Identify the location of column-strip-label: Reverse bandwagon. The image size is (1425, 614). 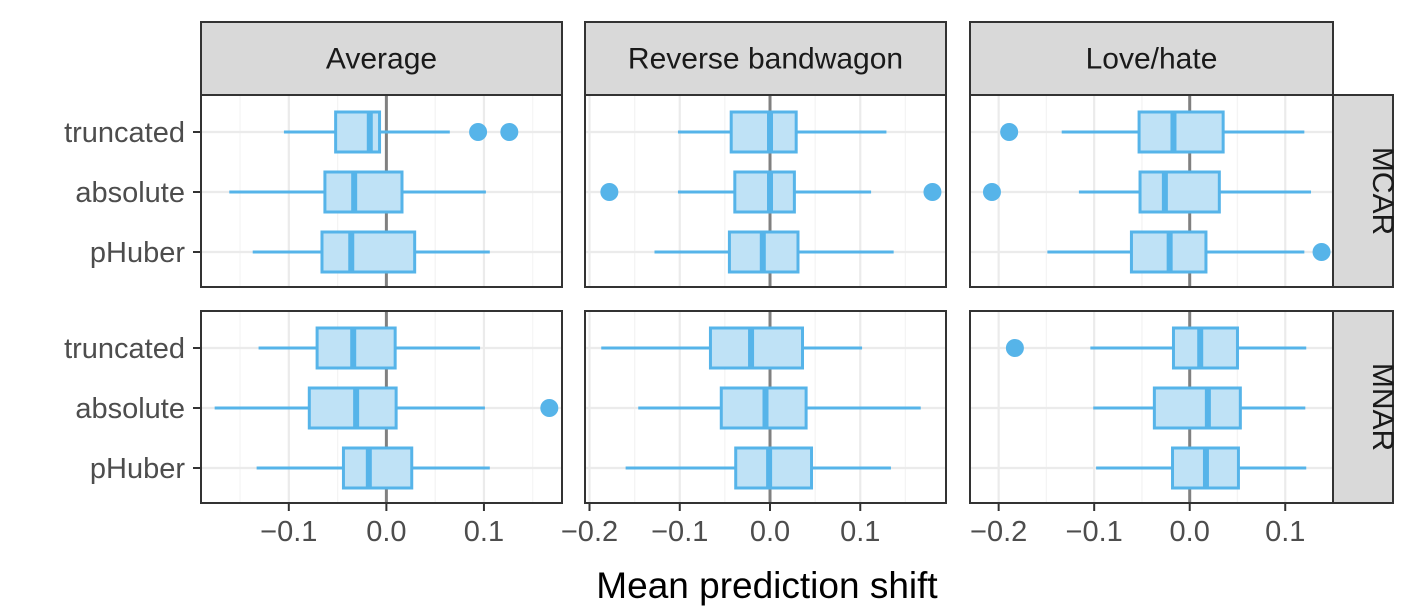
(765, 59).